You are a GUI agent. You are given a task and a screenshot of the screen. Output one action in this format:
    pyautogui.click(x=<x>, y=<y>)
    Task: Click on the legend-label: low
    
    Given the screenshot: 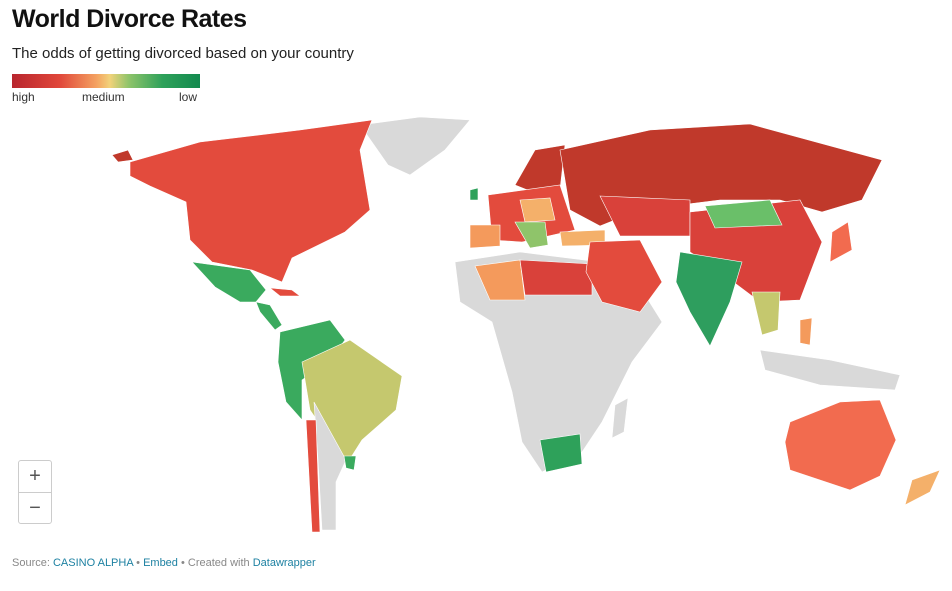 What is the action you would take?
    pyautogui.click(x=188, y=97)
    